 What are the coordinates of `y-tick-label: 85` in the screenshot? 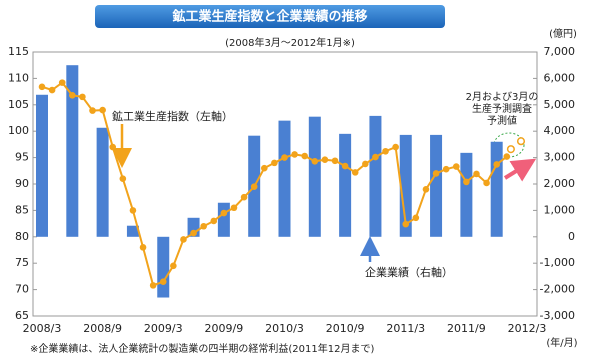 It's located at (22, 209).